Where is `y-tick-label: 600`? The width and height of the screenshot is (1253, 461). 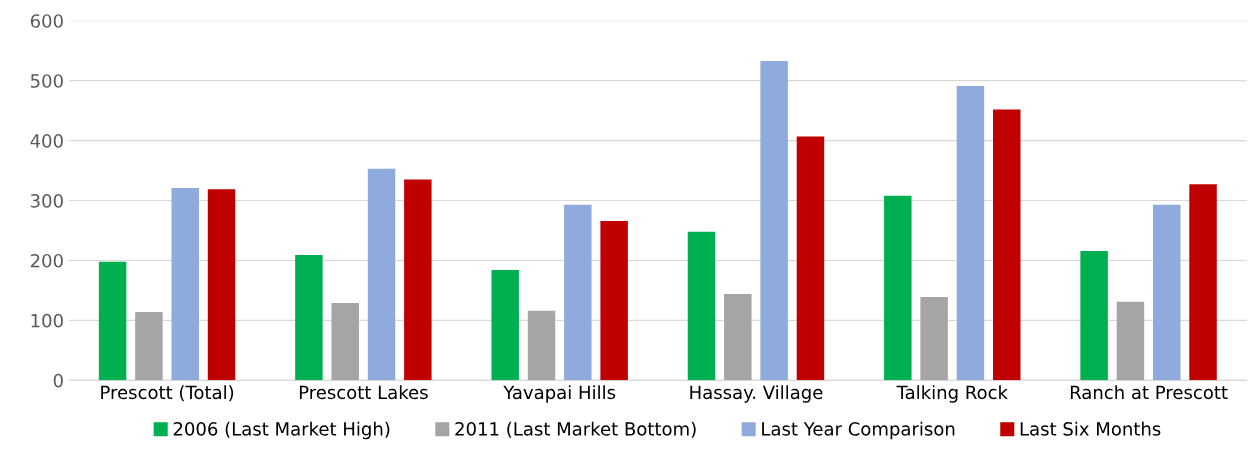 y-tick-label: 600 is located at coordinates (46, 21).